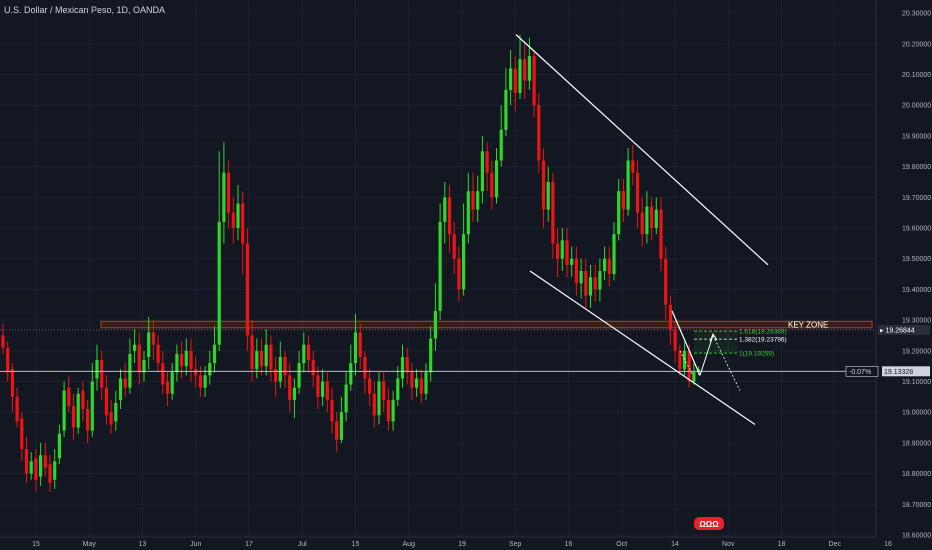 This screenshot has width=932, height=550. Describe the element at coordinates (916, 474) in the screenshot. I see `y-tick-label: 18.80000` at that location.